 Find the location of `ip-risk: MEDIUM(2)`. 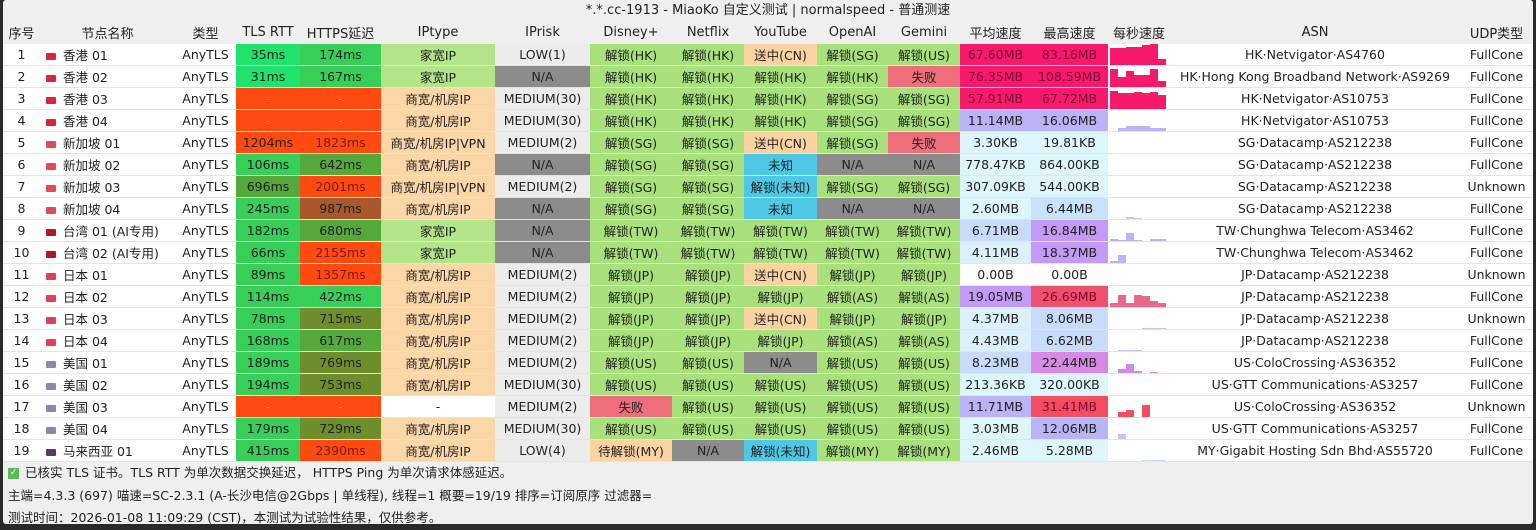

ip-risk: MEDIUM(2) is located at coordinates (542, 297).